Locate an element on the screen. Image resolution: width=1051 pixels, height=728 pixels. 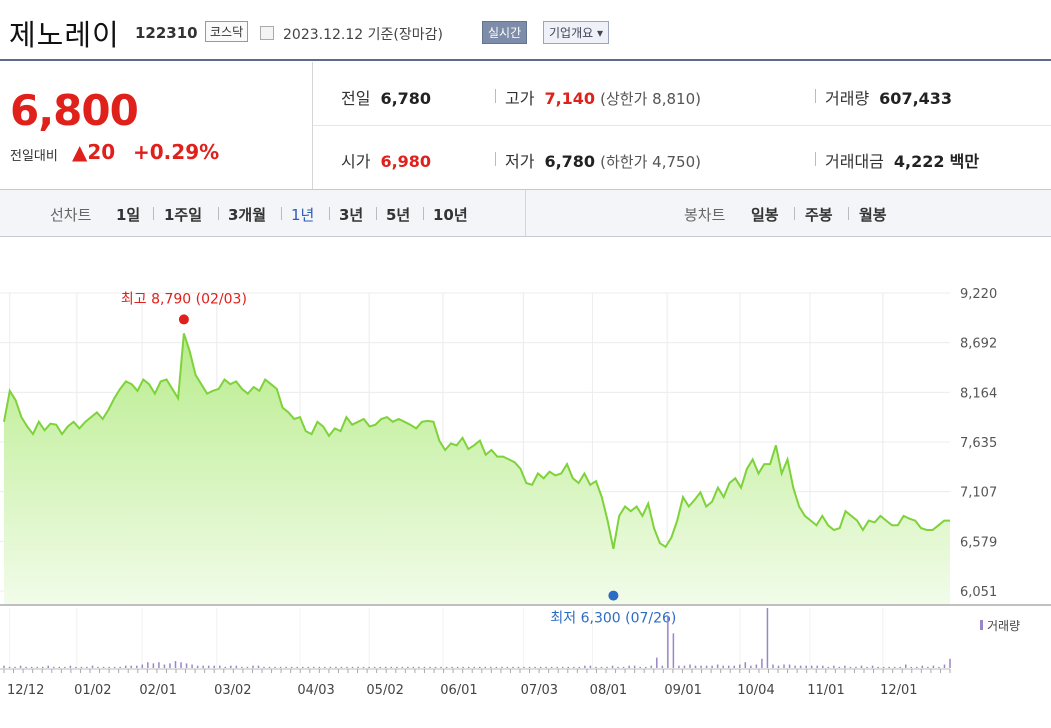
low-annotation: 최저 6,300 (07/26) is located at coordinates (613, 619).